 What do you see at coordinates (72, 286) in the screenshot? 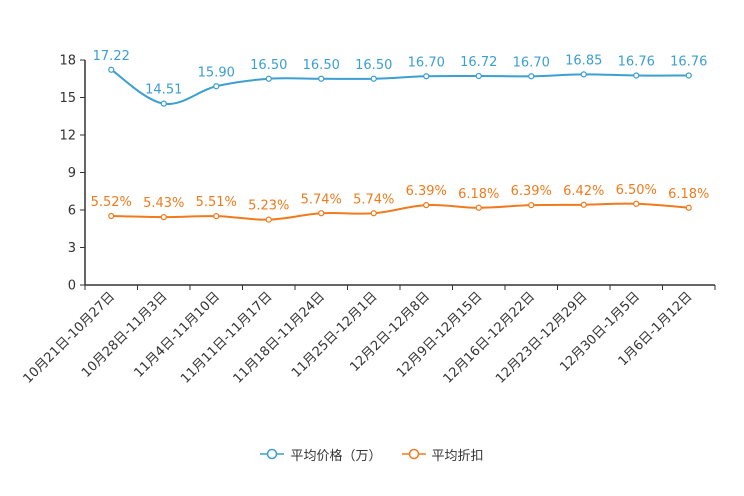
I see `y-tick-label: 0` at bounding box center [72, 286].